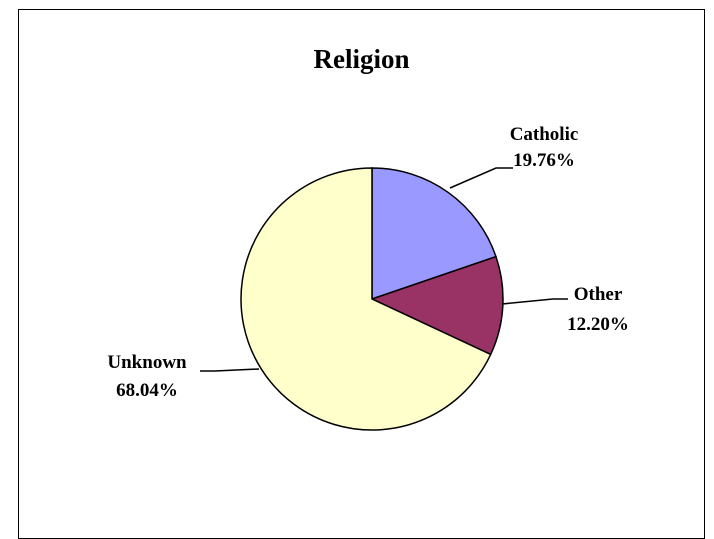  Describe the element at coordinates (361, 59) in the screenshot. I see `chart-title: Religion` at that location.